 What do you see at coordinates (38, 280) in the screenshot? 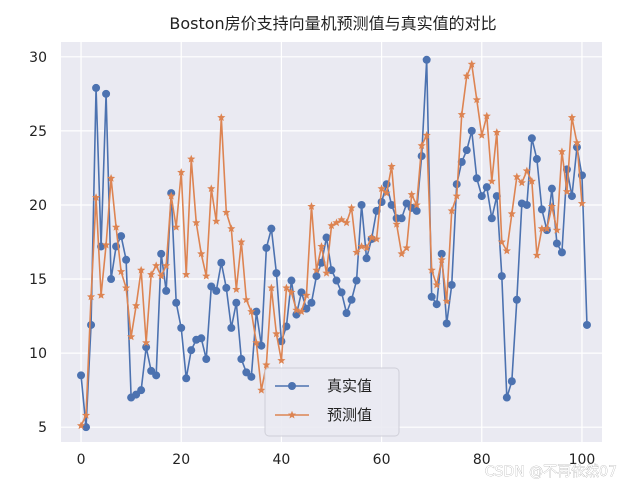
I see `y-tick-label: 15` at bounding box center [38, 280].